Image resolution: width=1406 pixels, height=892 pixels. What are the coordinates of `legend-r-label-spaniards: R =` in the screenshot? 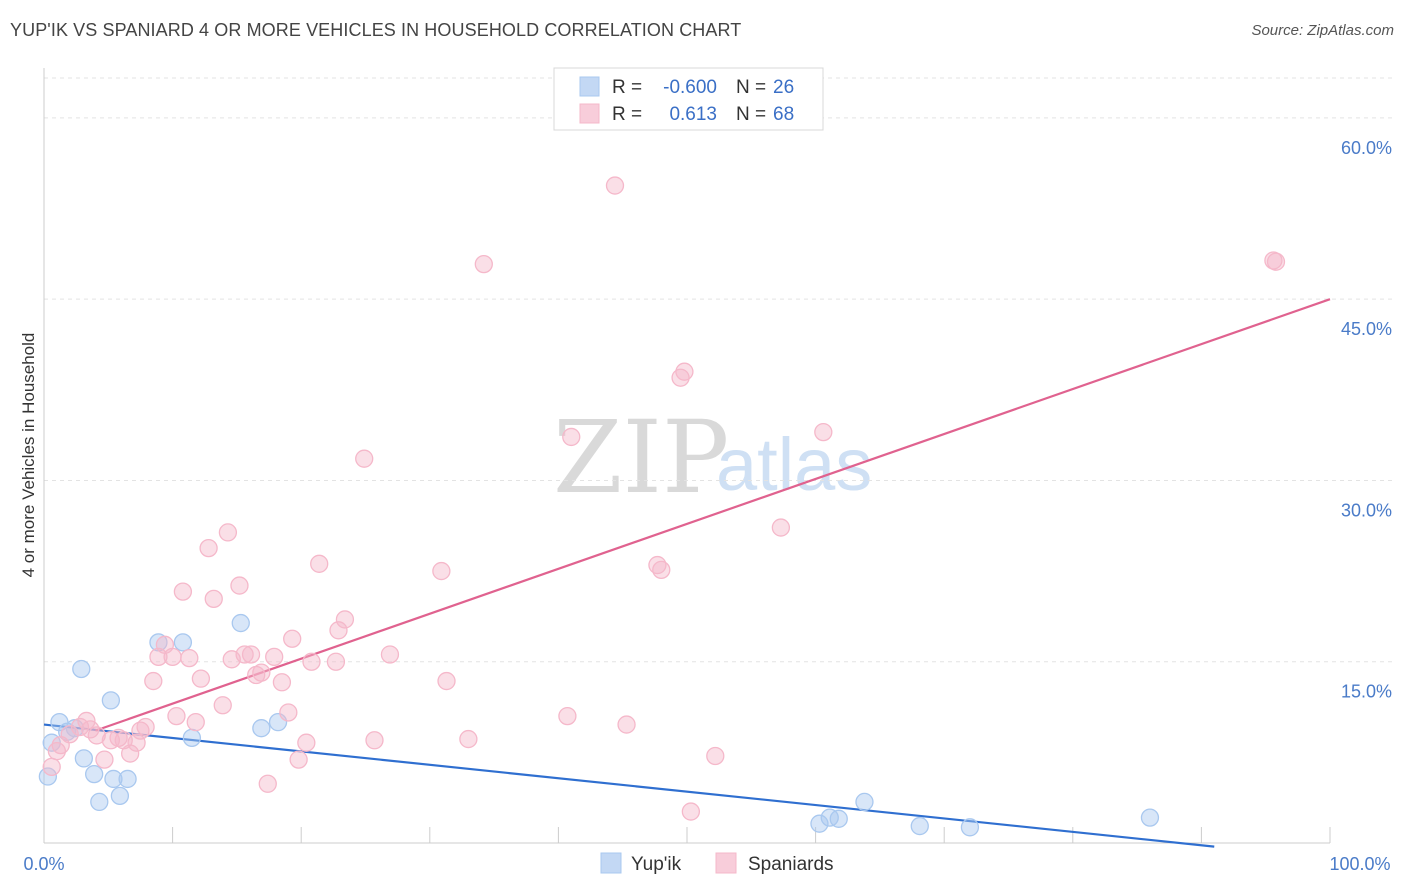 It's located at (627, 114).